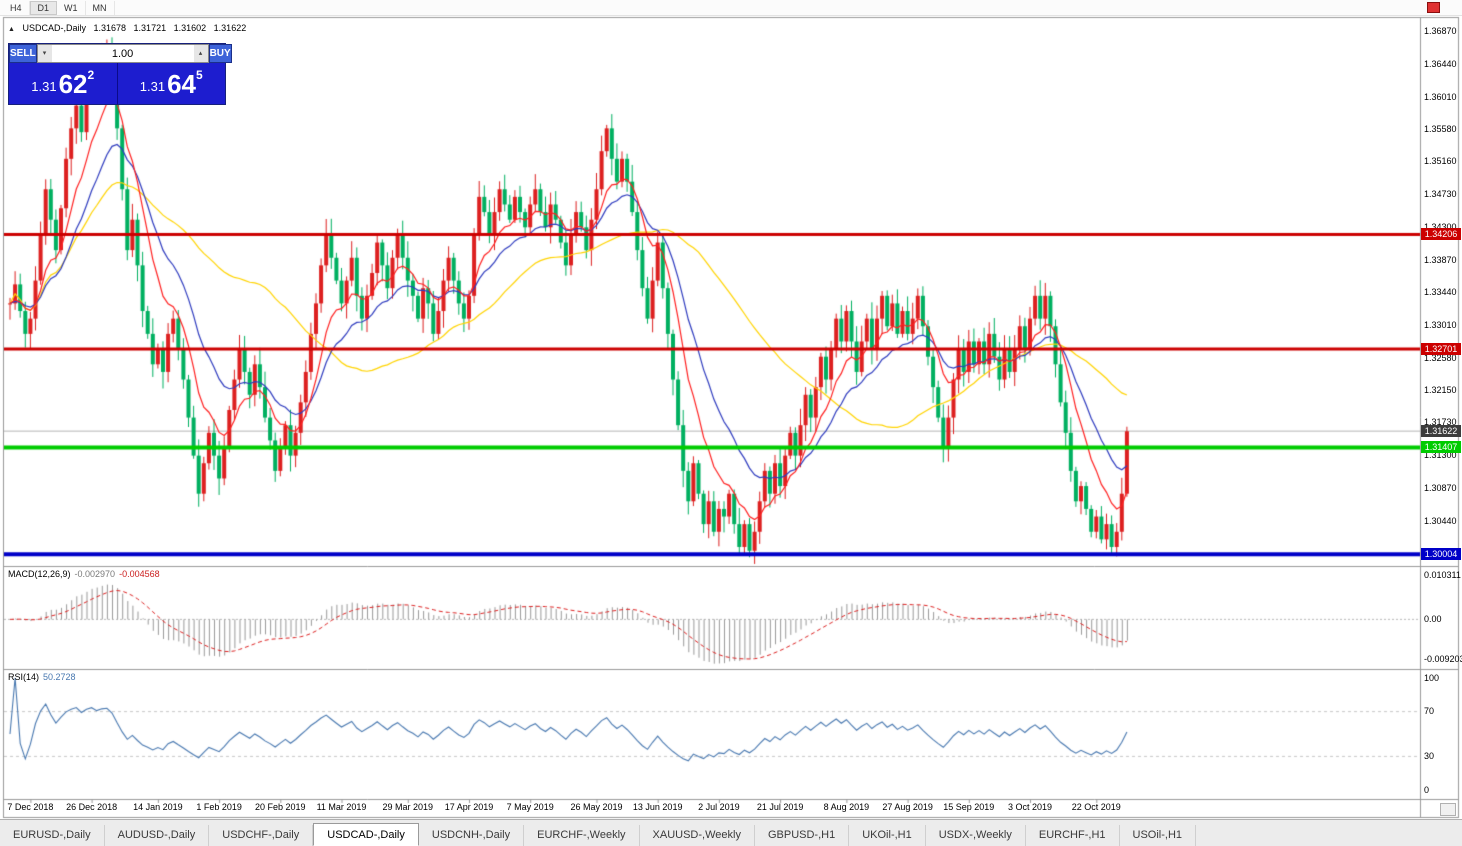  I want to click on collapse-arrow-icon: ▲, so click(11, 29).